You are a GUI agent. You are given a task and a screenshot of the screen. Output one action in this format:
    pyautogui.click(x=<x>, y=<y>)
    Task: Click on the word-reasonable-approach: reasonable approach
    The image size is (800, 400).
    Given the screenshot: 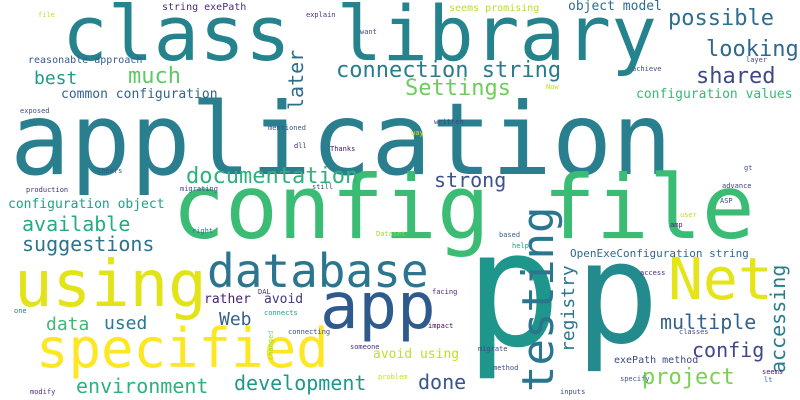 What is the action you would take?
    pyautogui.click(x=85, y=60)
    